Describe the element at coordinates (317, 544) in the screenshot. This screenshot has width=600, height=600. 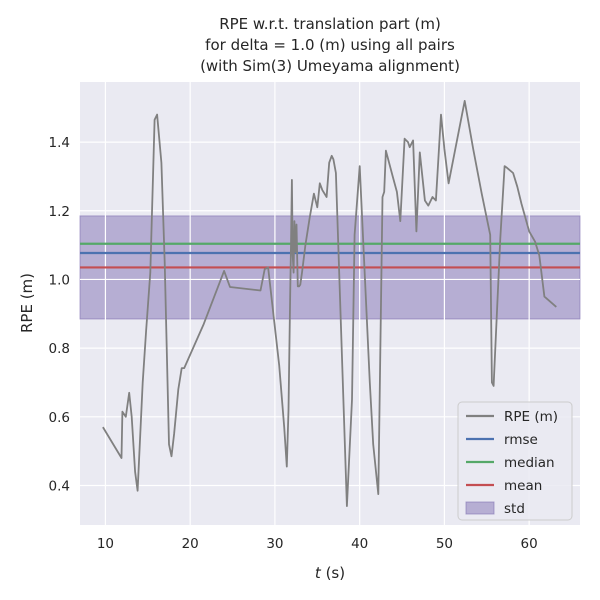
I see `x-tick-labels: 10 20 30 40 50 60` at that location.